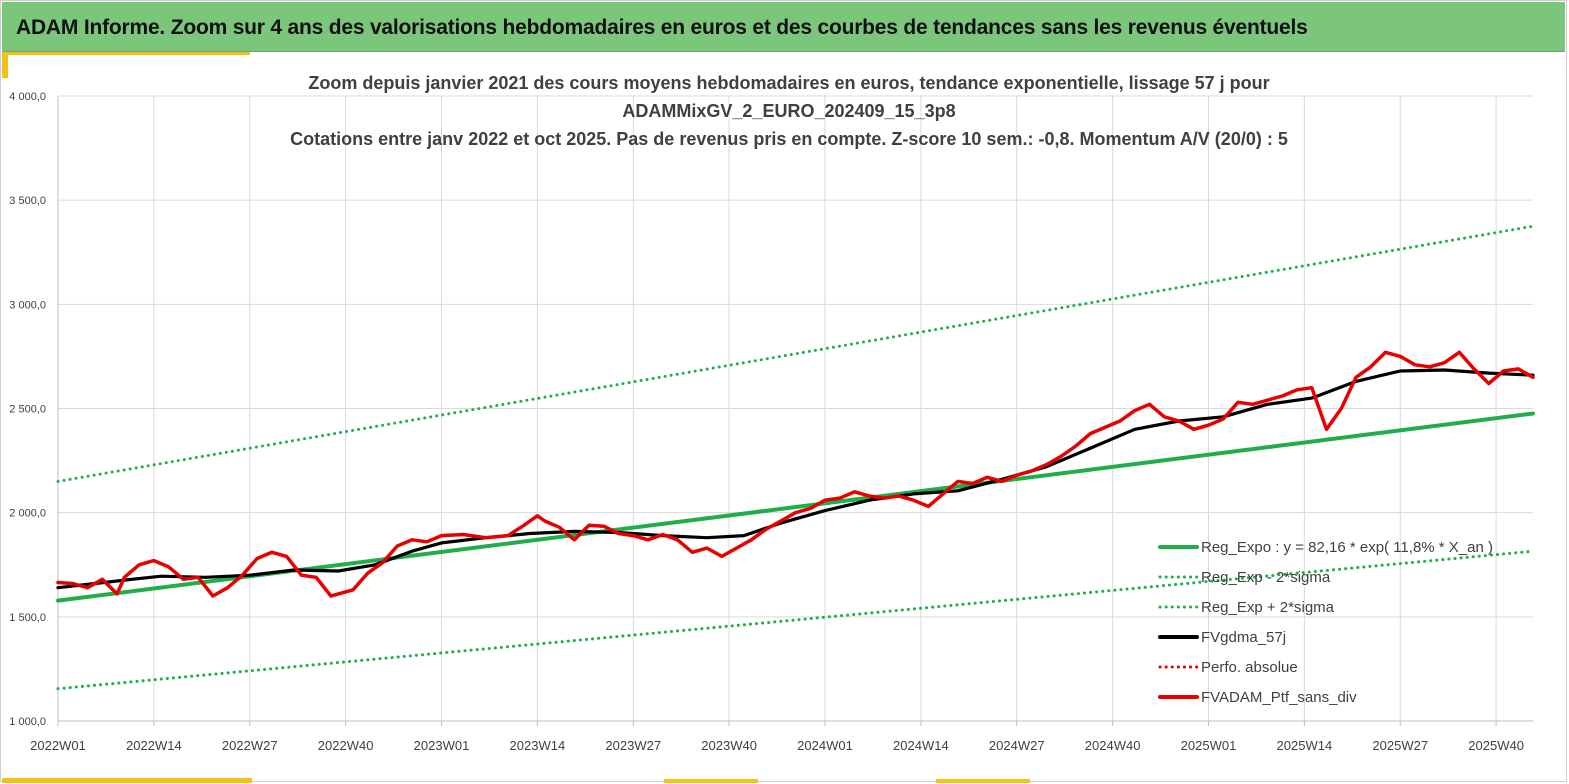 Image resolution: width=1569 pixels, height=784 pixels. I want to click on x-tick-label: 2024W01, so click(825, 745).